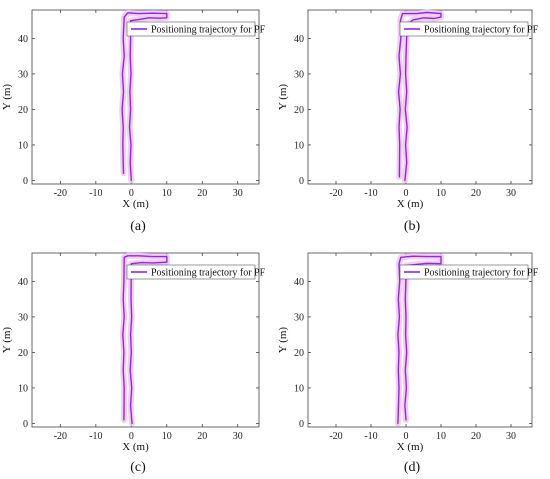 Image resolution: width=550 pixels, height=479 pixels. What do you see at coordinates (412, 226) in the screenshot?
I see `panel-caption: (b)` at bounding box center [412, 226].